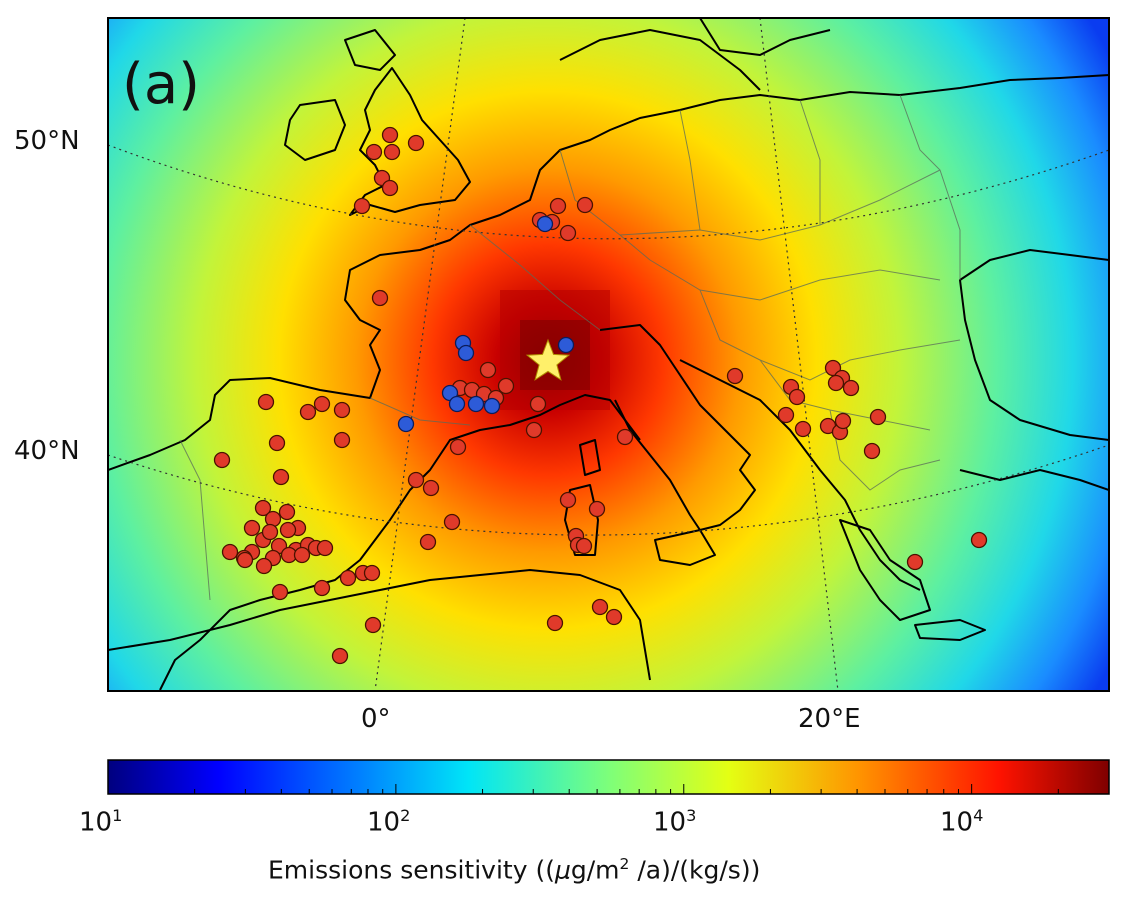 The height and width of the screenshot is (900, 1129). I want to click on blue-site-markers, so click(486, 324).